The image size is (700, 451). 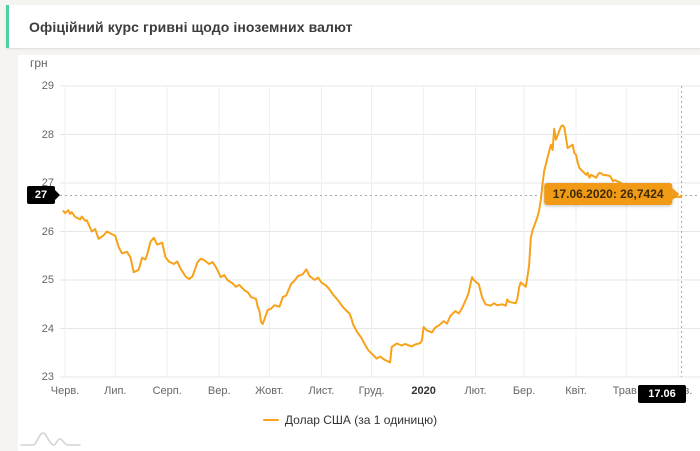 What do you see at coordinates (423, 391) in the screenshot?
I see `x-tick-label: 2020` at bounding box center [423, 391].